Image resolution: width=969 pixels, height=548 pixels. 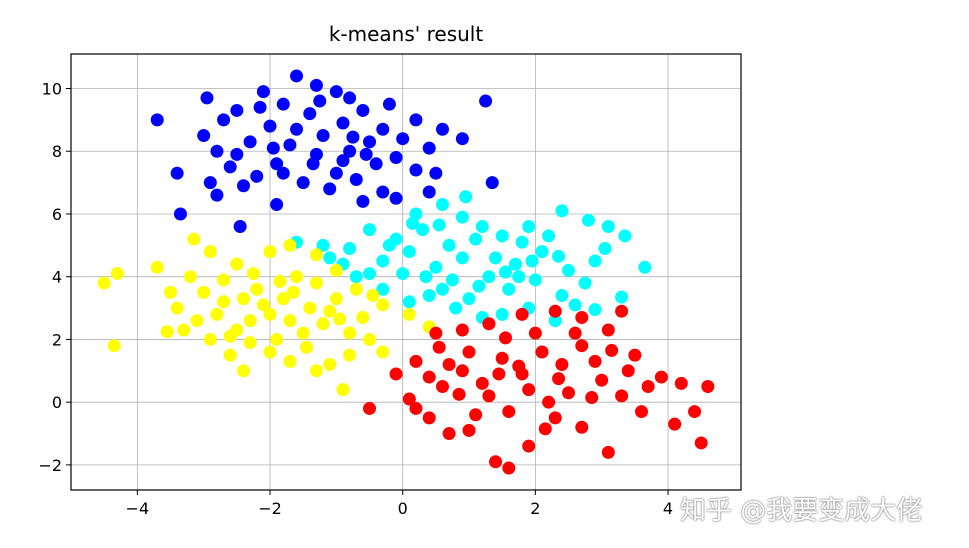 I want to click on y-tick-label: 2, so click(x=57, y=339).